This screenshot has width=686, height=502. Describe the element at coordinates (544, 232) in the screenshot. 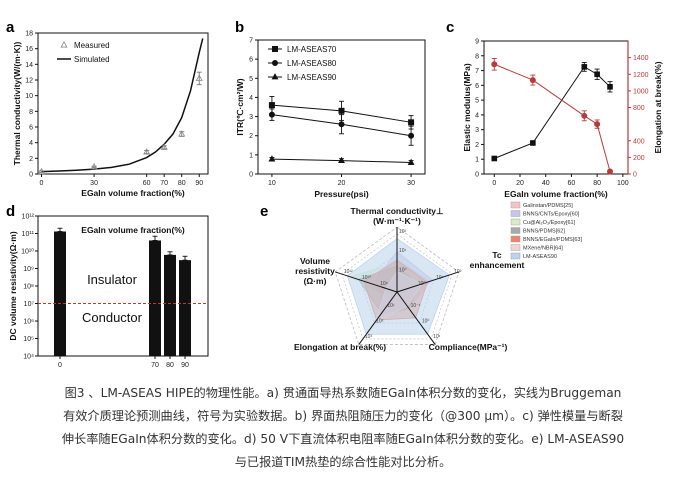

I see `legend-label-BNNS/PDMS[62]: BNNS/PDMS[62]` at that location.